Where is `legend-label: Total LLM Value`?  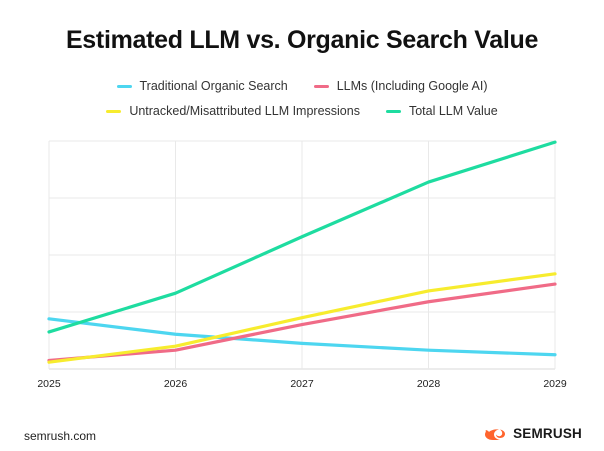 legend-label: Total LLM Value is located at coordinates (453, 111).